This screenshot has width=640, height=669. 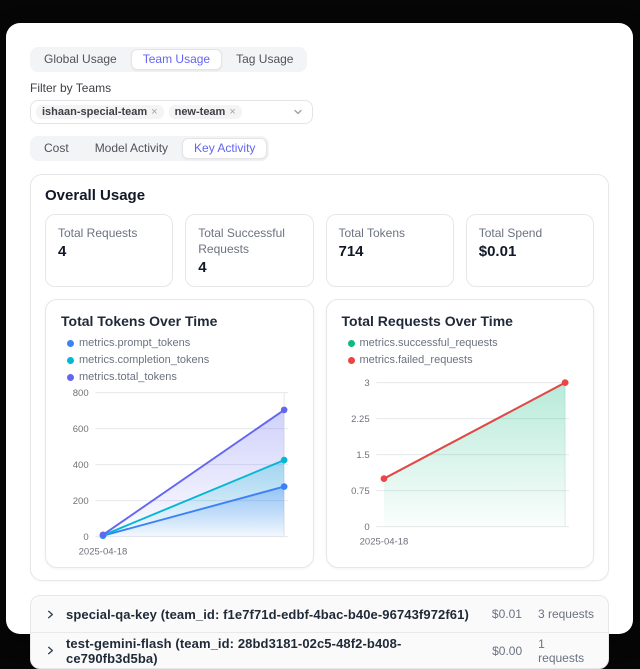 I want to click on legend-item: metrics.failed_requests, so click(x=410, y=360).